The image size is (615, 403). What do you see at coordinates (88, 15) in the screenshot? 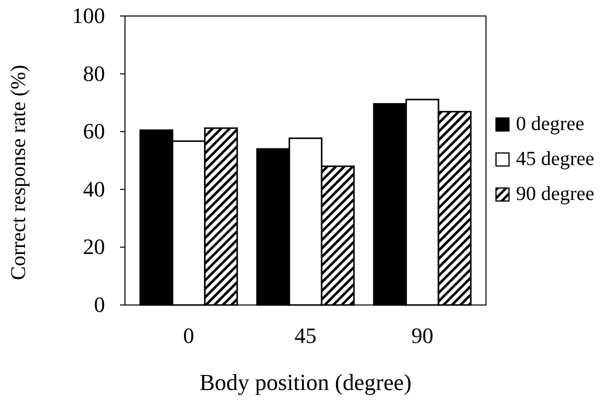
I see `y-tick-label: 100` at bounding box center [88, 15].